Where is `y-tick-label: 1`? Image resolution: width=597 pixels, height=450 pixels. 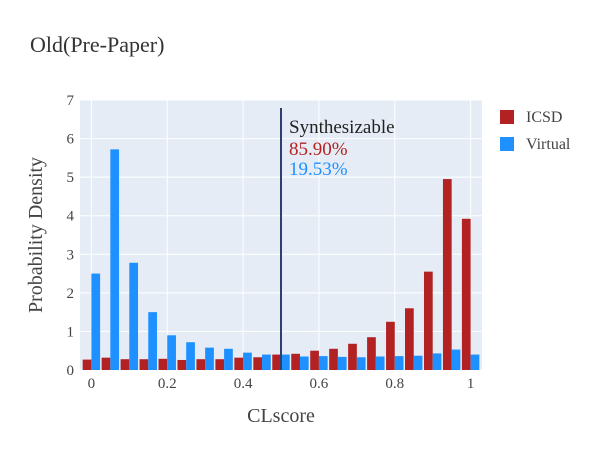
y-tick-label: 1 is located at coordinates (71, 332).